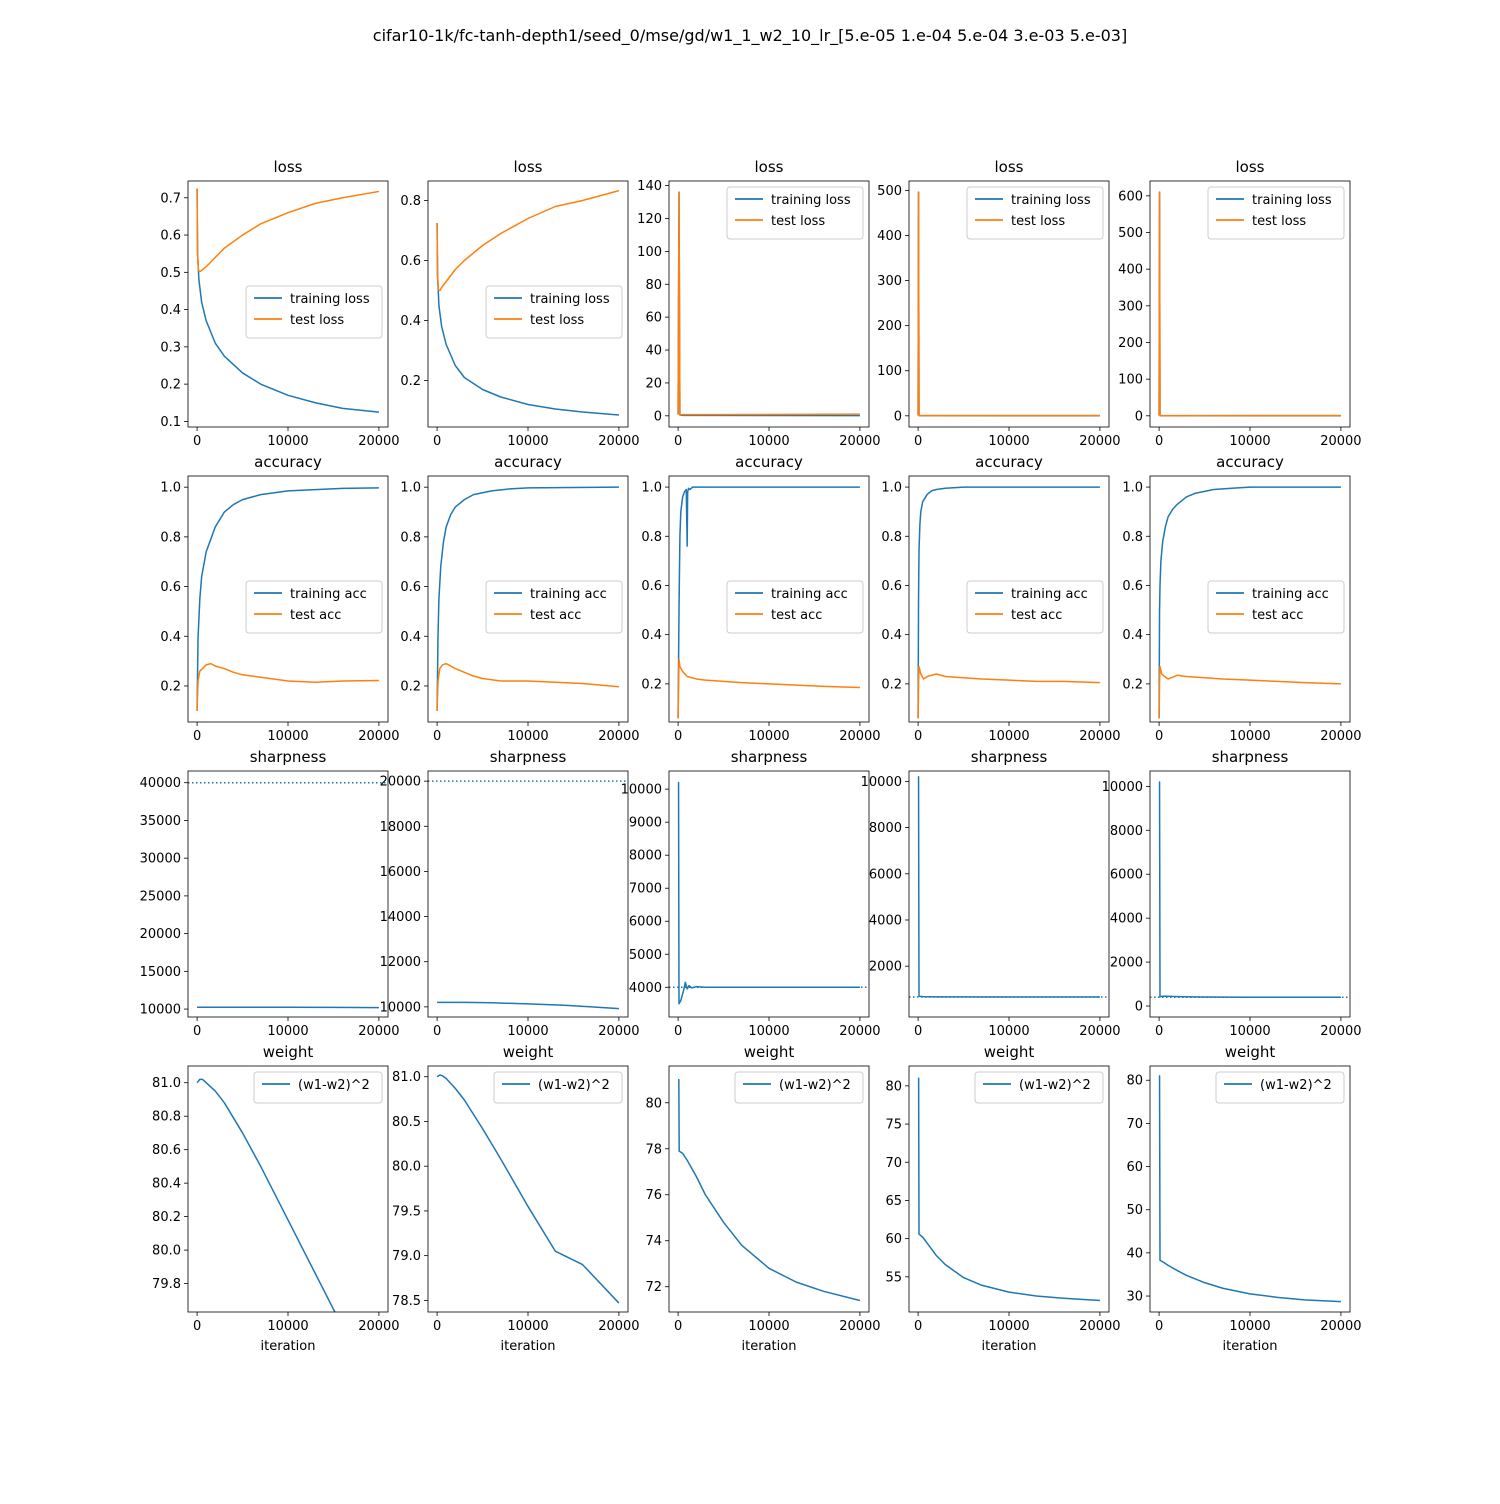 Image resolution: width=1500 pixels, height=1504 pixels. I want to click on y-tick-label: 9000, so click(645, 823).